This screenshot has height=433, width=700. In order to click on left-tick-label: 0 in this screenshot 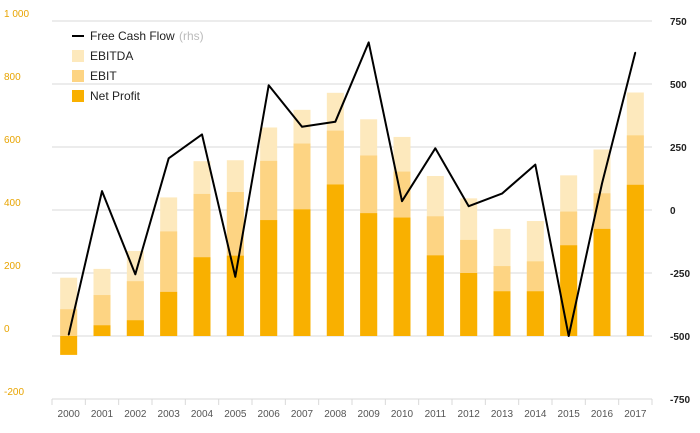, I will do `click(7, 329)`.